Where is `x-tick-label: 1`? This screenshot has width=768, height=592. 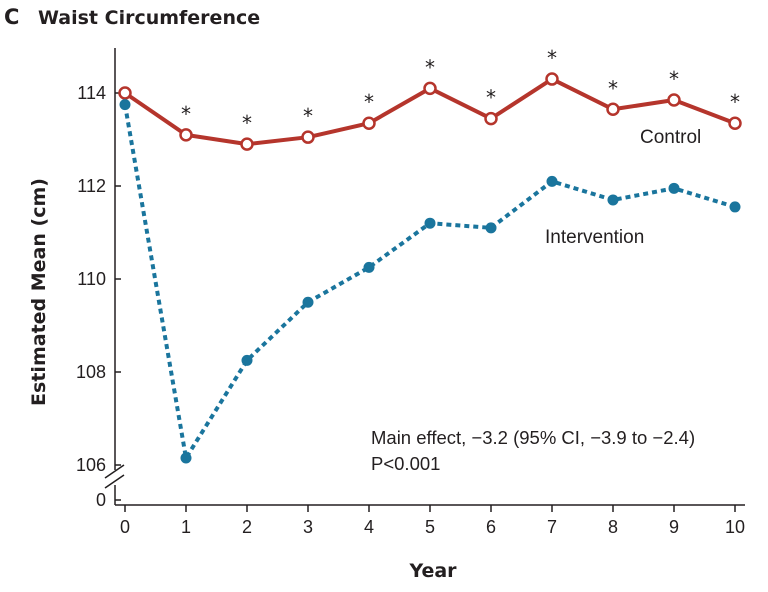 x-tick-label: 1 is located at coordinates (186, 527).